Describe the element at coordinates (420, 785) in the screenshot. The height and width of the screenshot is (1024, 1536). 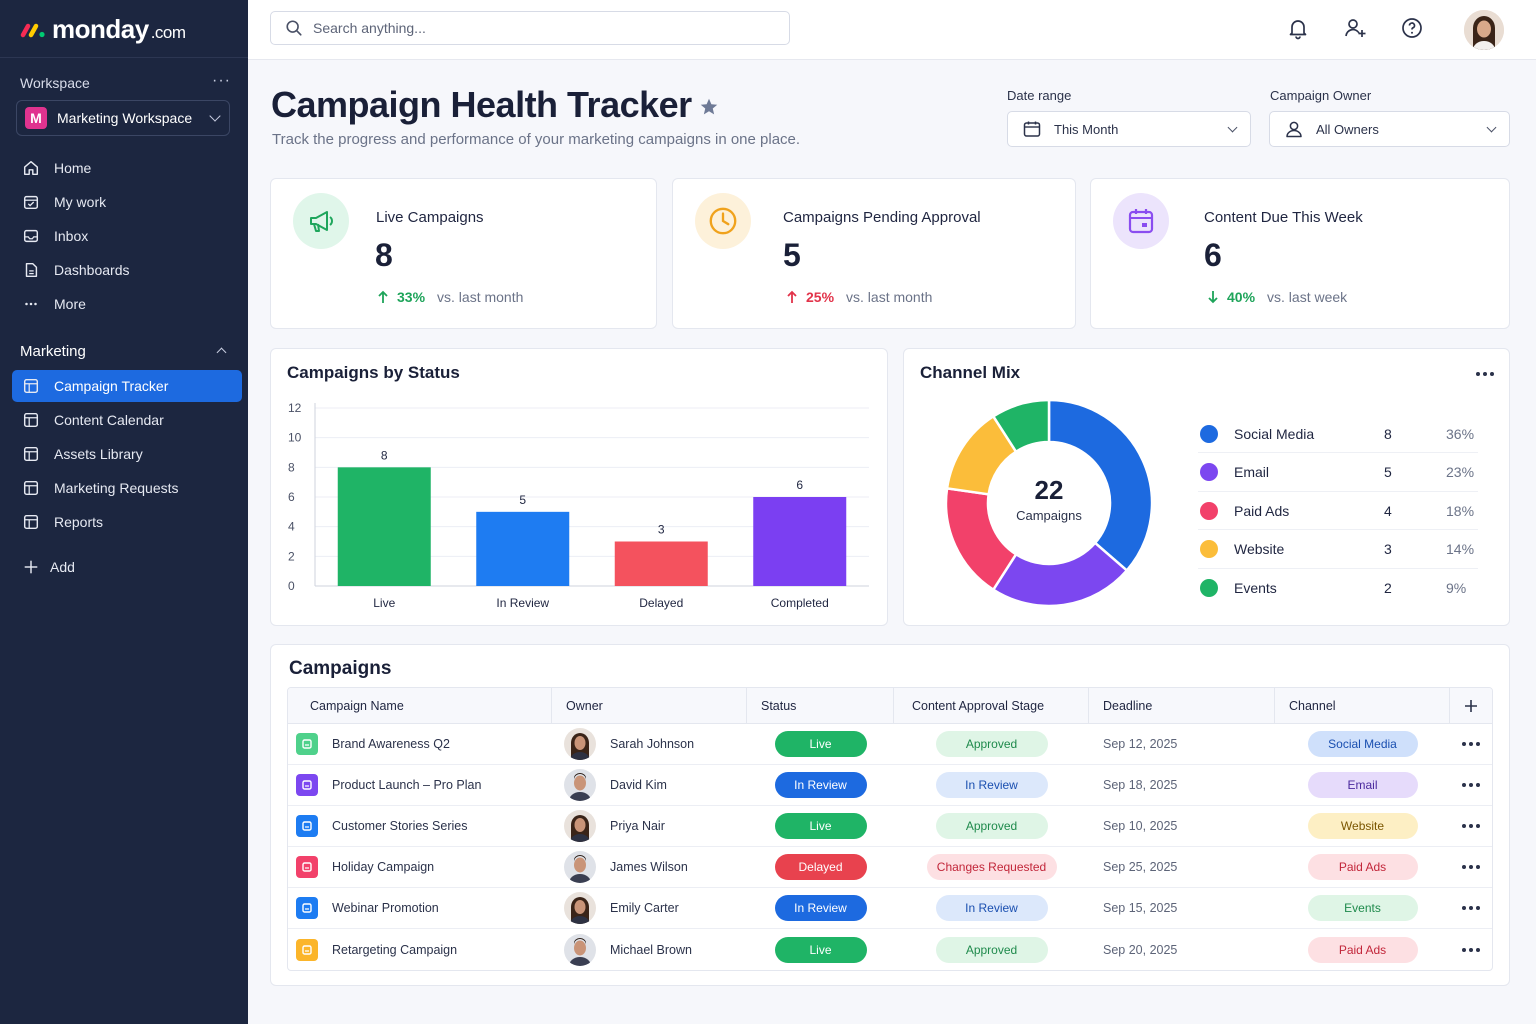
I see `campaign-name-cell: Product Launch – Pro Plan` at that location.